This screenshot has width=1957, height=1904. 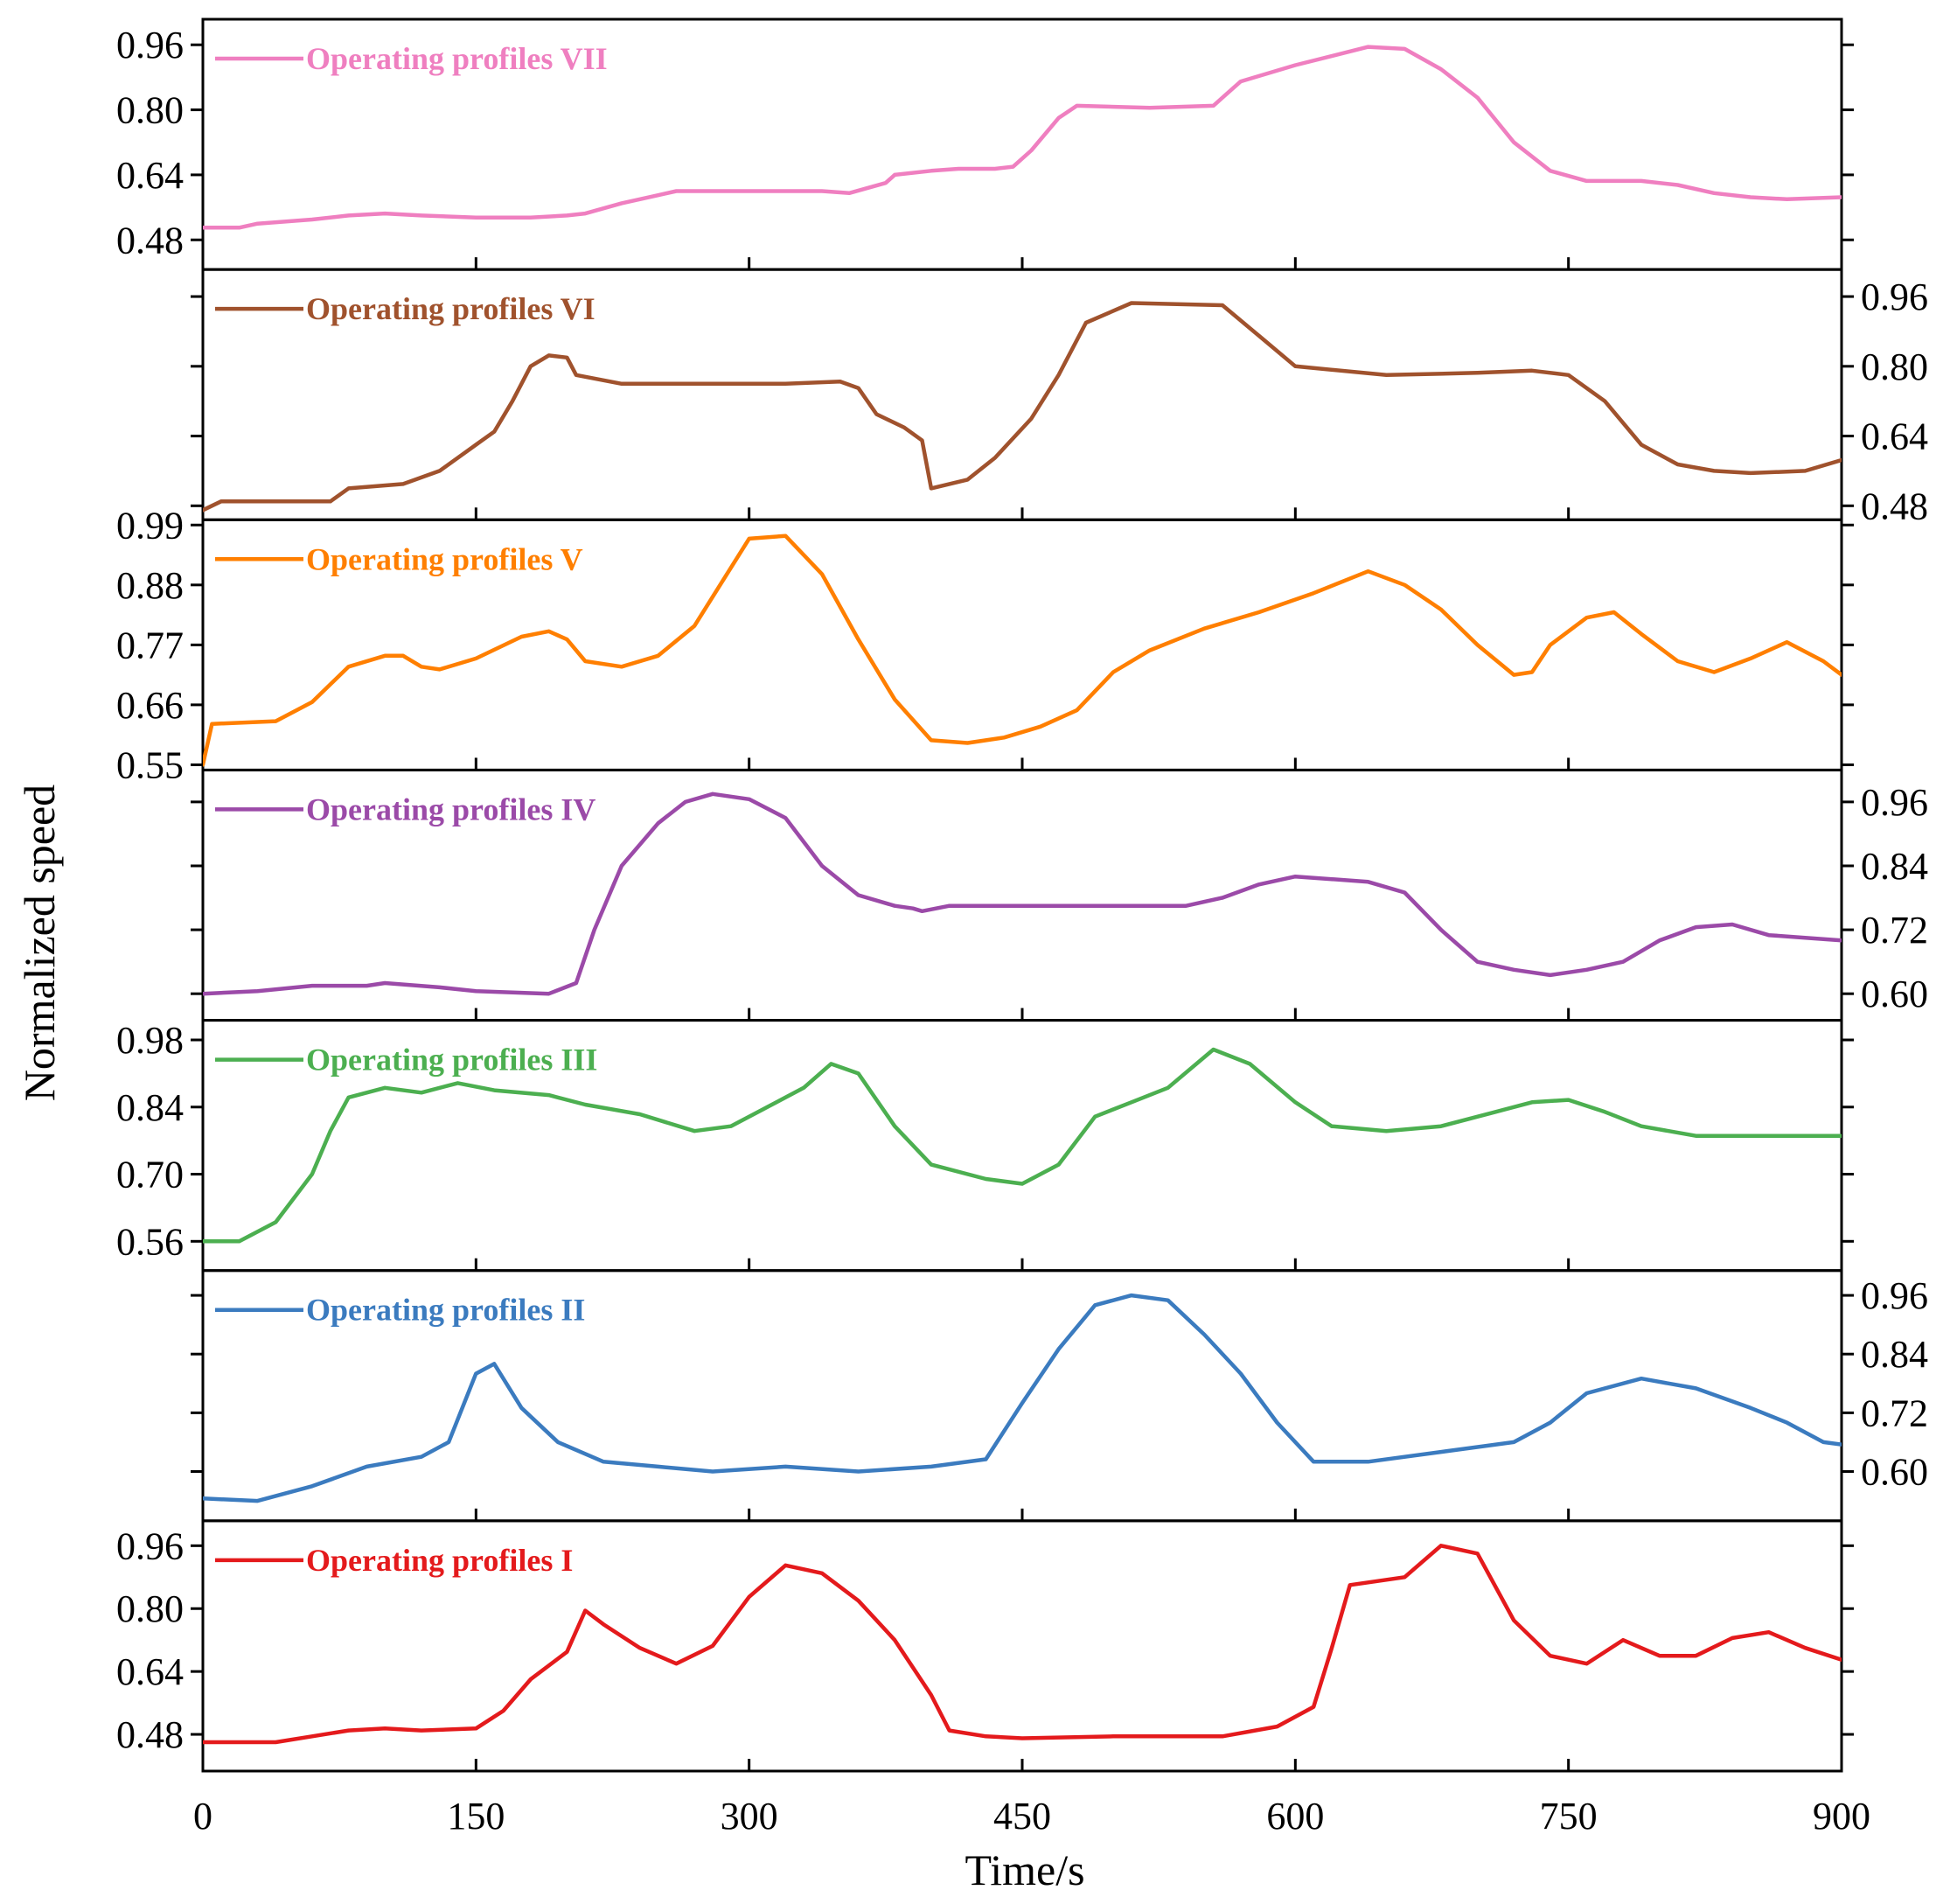 I want to click on x-tick-label: 300, so click(x=749, y=1816).